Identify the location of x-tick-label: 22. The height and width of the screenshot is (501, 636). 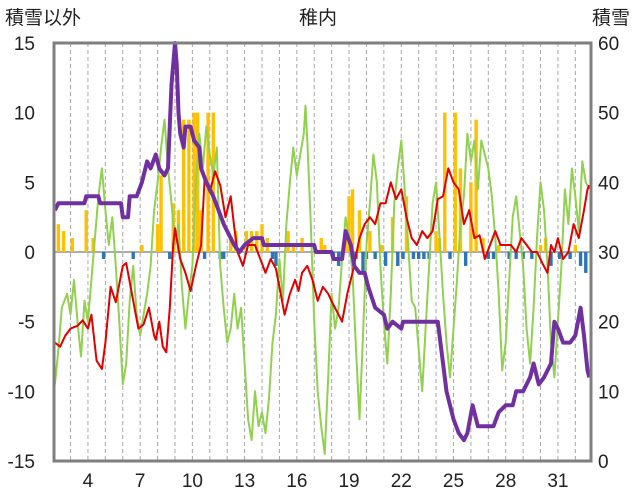
(401, 481).